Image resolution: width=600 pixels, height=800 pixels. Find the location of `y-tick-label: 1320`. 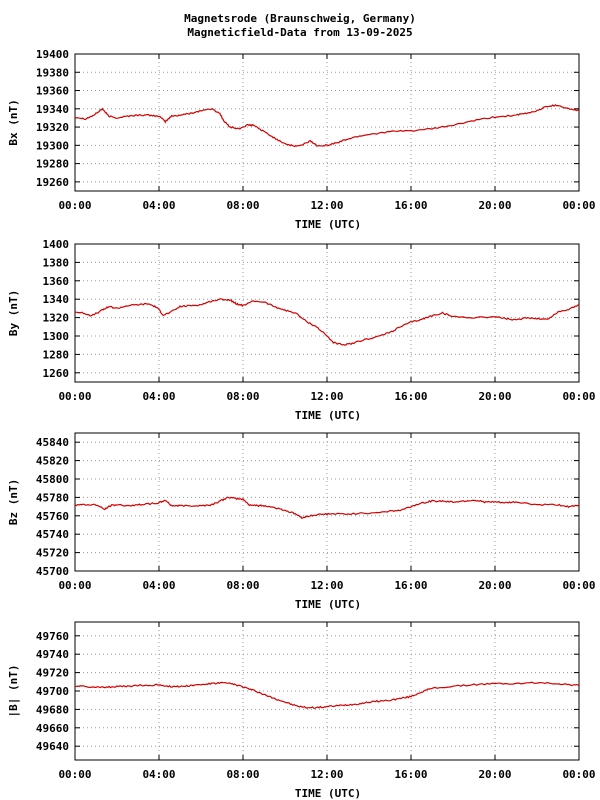

y-tick-label: 1320 is located at coordinates (56, 318).